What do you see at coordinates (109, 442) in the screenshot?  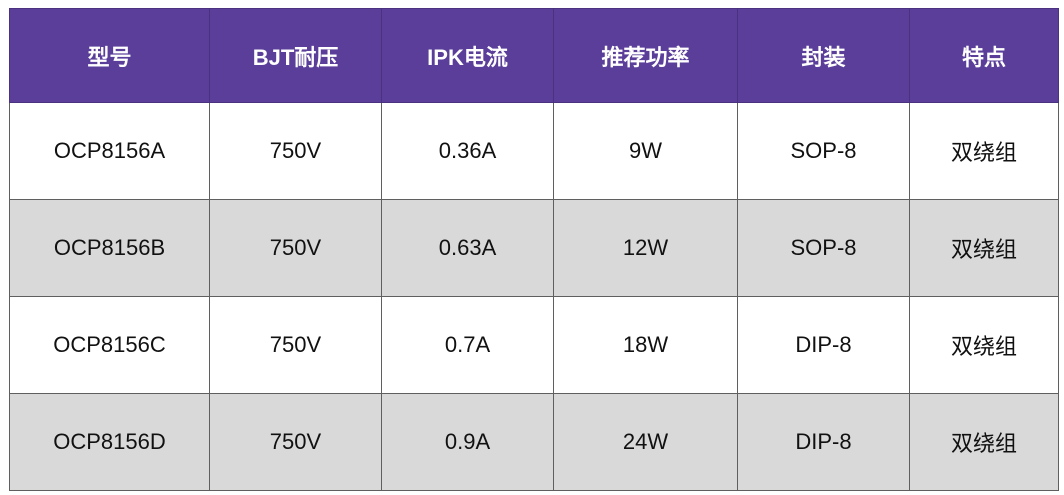 I see `table-cell: OCP8156D` at bounding box center [109, 442].